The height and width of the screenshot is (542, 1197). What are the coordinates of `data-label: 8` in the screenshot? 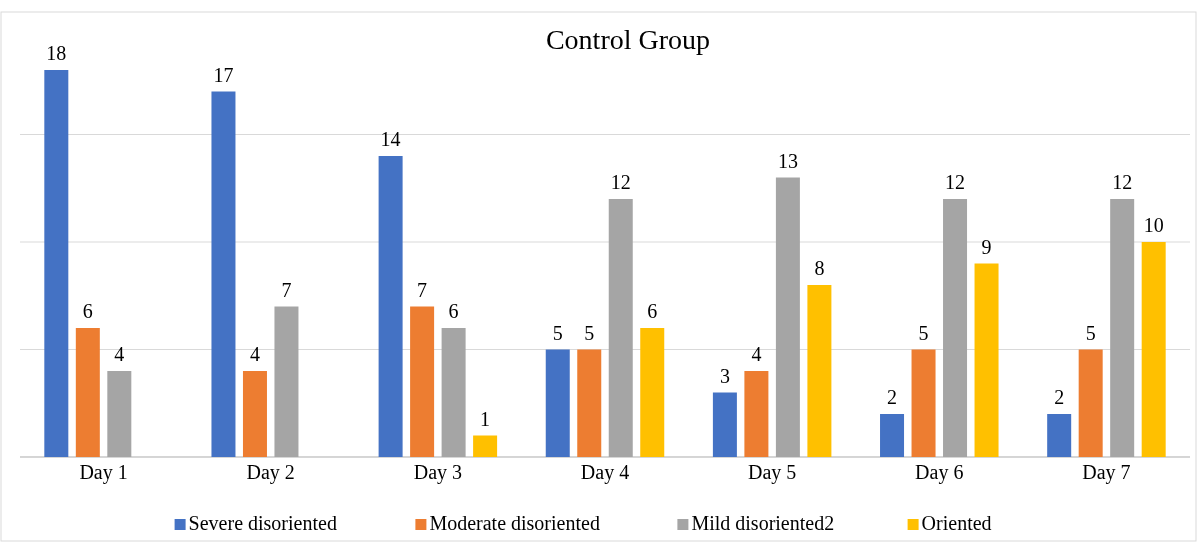 It's located at (819, 268).